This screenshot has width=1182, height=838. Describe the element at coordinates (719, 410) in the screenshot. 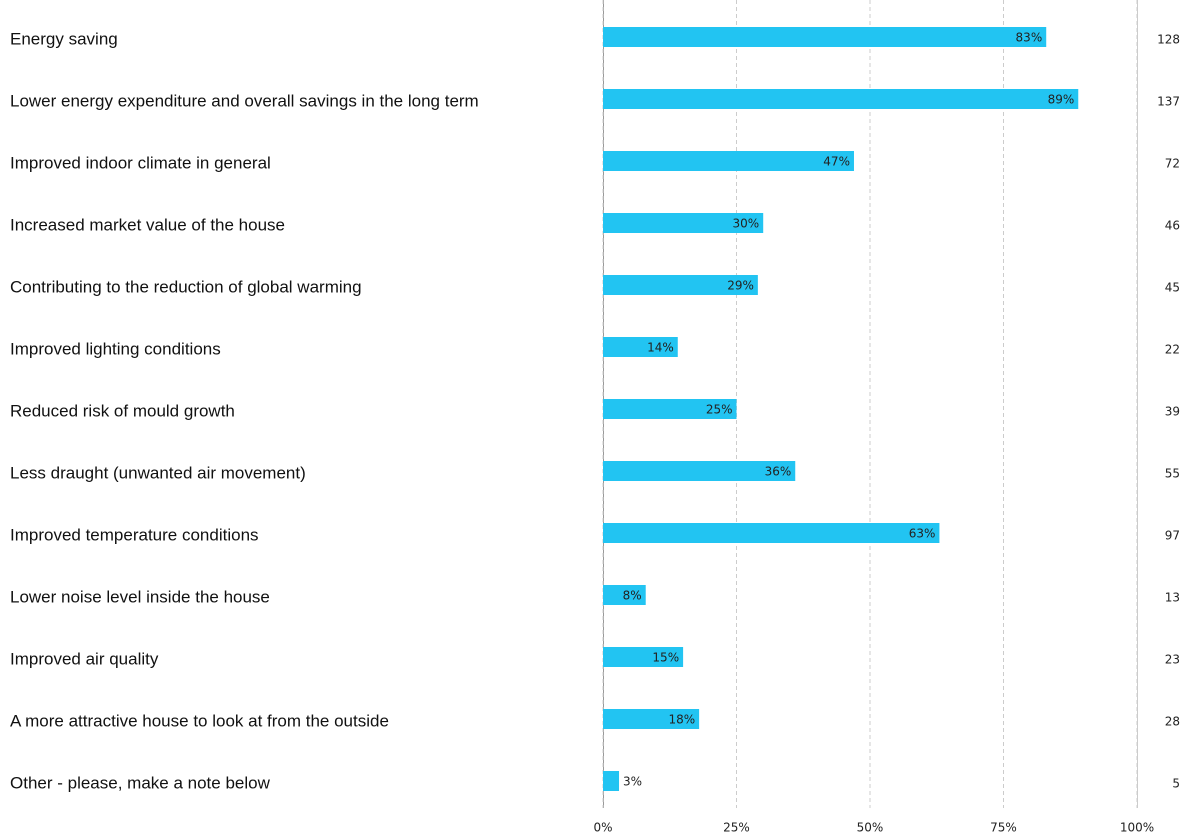

I see `value-label: 25%` at that location.